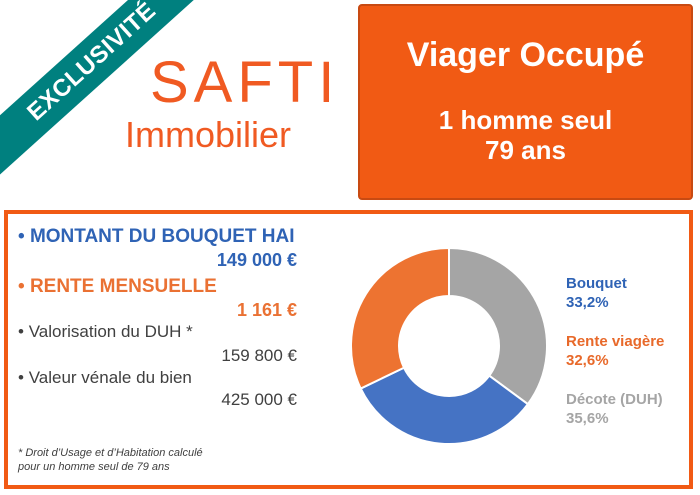  What do you see at coordinates (266, 310) in the screenshot?
I see `rente-value: 1 161 €` at bounding box center [266, 310].